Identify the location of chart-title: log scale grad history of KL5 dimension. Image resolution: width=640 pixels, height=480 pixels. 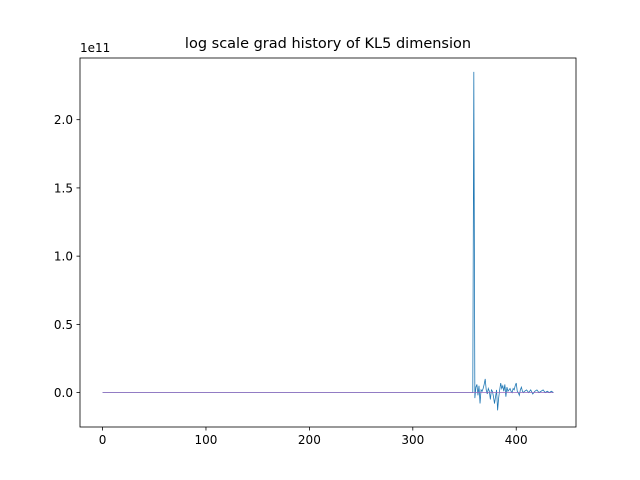
(328, 44).